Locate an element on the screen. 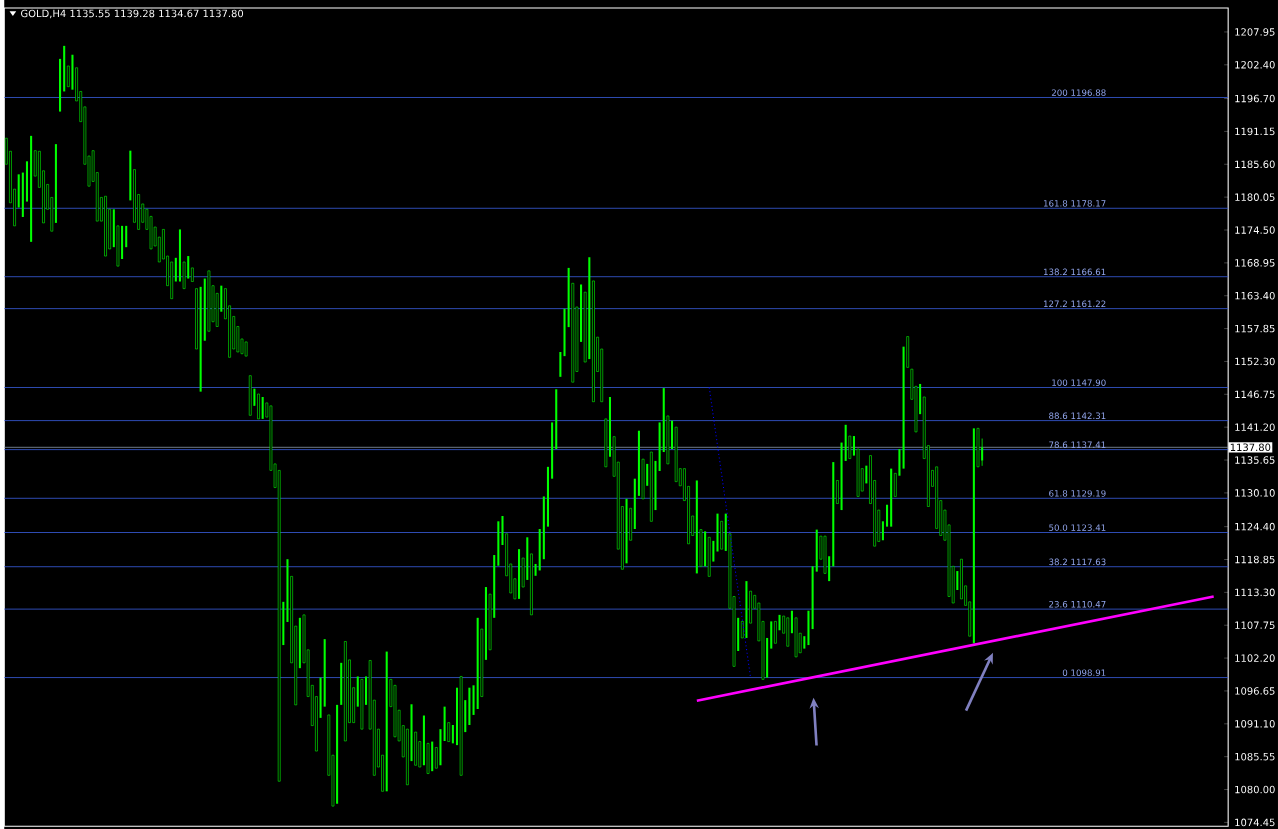 Image resolution: width=1278 pixels, height=829 pixels. y-tick-label: 1135.65 is located at coordinates (1255, 460).